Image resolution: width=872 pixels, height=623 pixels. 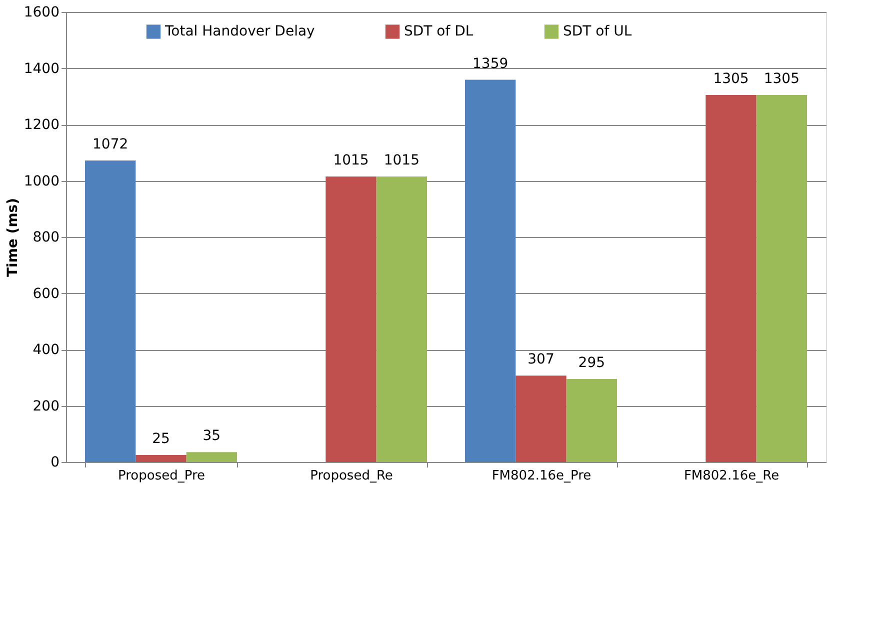 What do you see at coordinates (351, 476) in the screenshot?
I see `x-tick-label: Proposed_Re` at bounding box center [351, 476].